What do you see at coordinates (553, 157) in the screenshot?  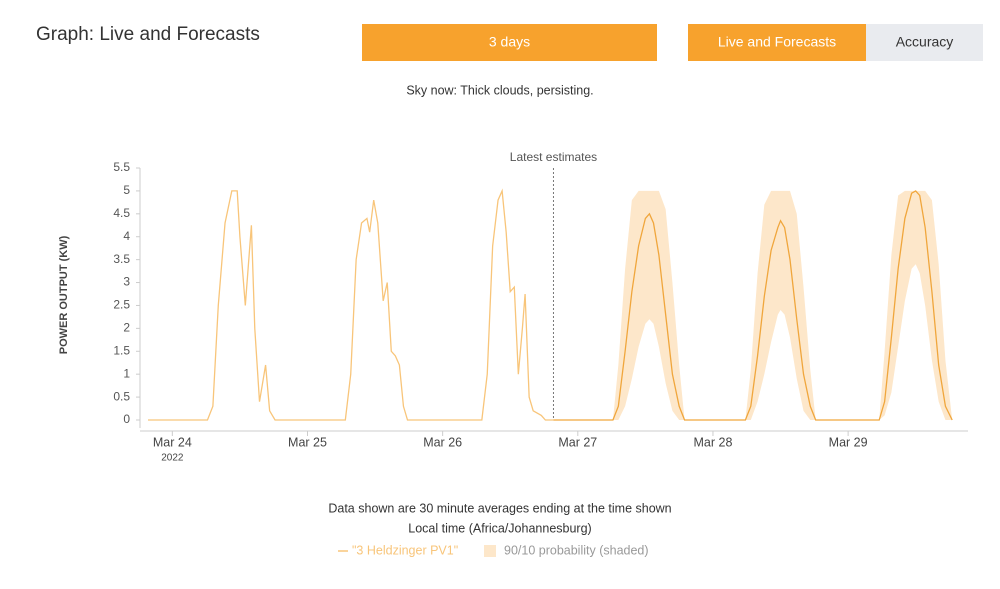 I see `annotation-label: Latest estimates` at bounding box center [553, 157].